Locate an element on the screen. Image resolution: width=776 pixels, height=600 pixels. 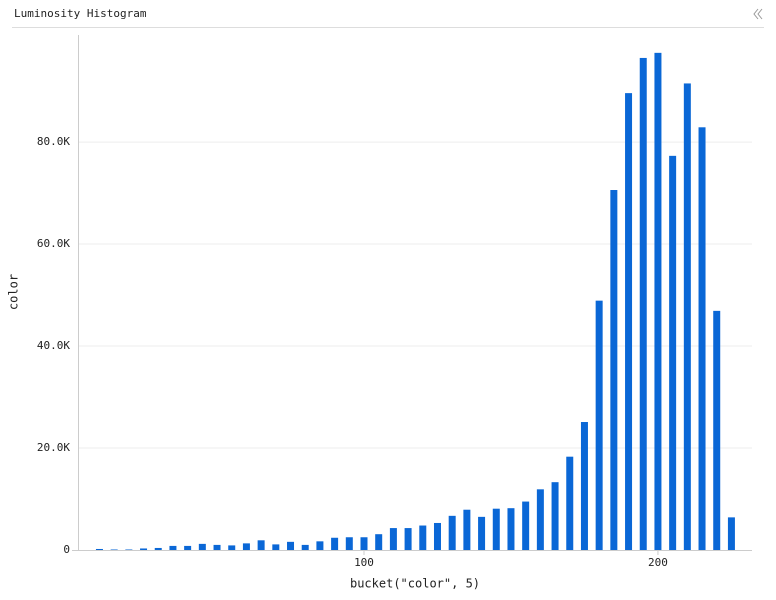
x-tick-label: 200 is located at coordinates (658, 562).